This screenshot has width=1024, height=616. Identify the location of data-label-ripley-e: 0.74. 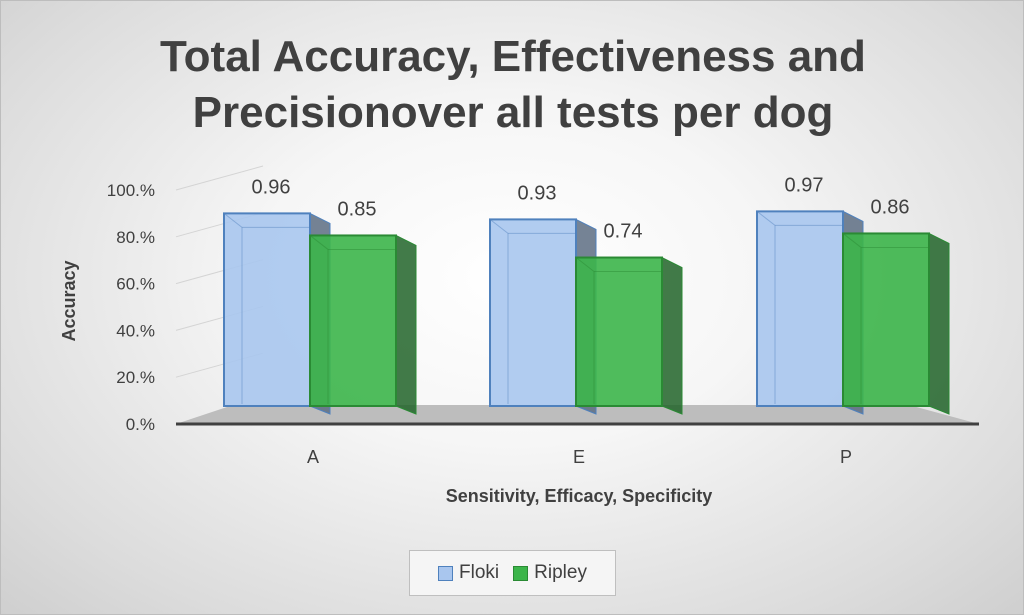
(623, 232).